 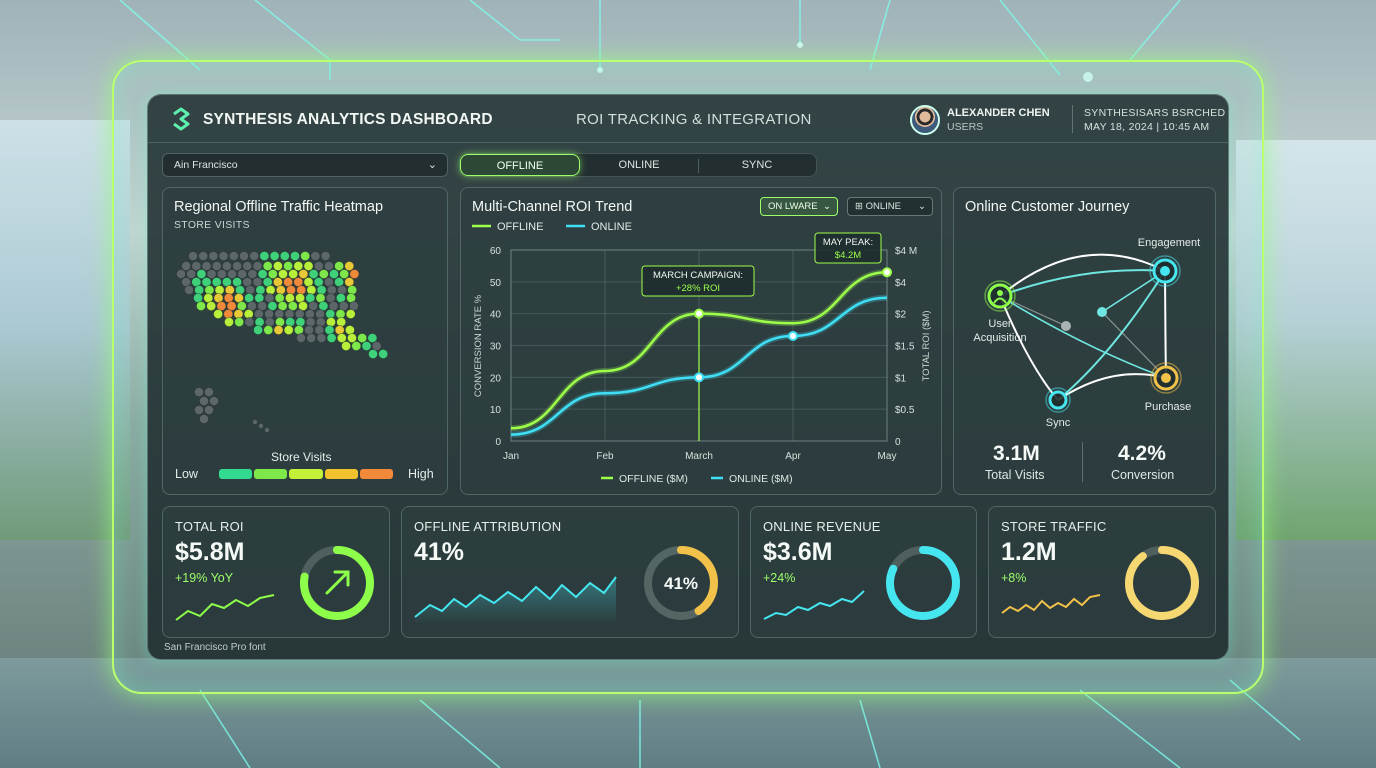 What do you see at coordinates (925, 120) in the screenshot?
I see `user-avatar` at bounding box center [925, 120].